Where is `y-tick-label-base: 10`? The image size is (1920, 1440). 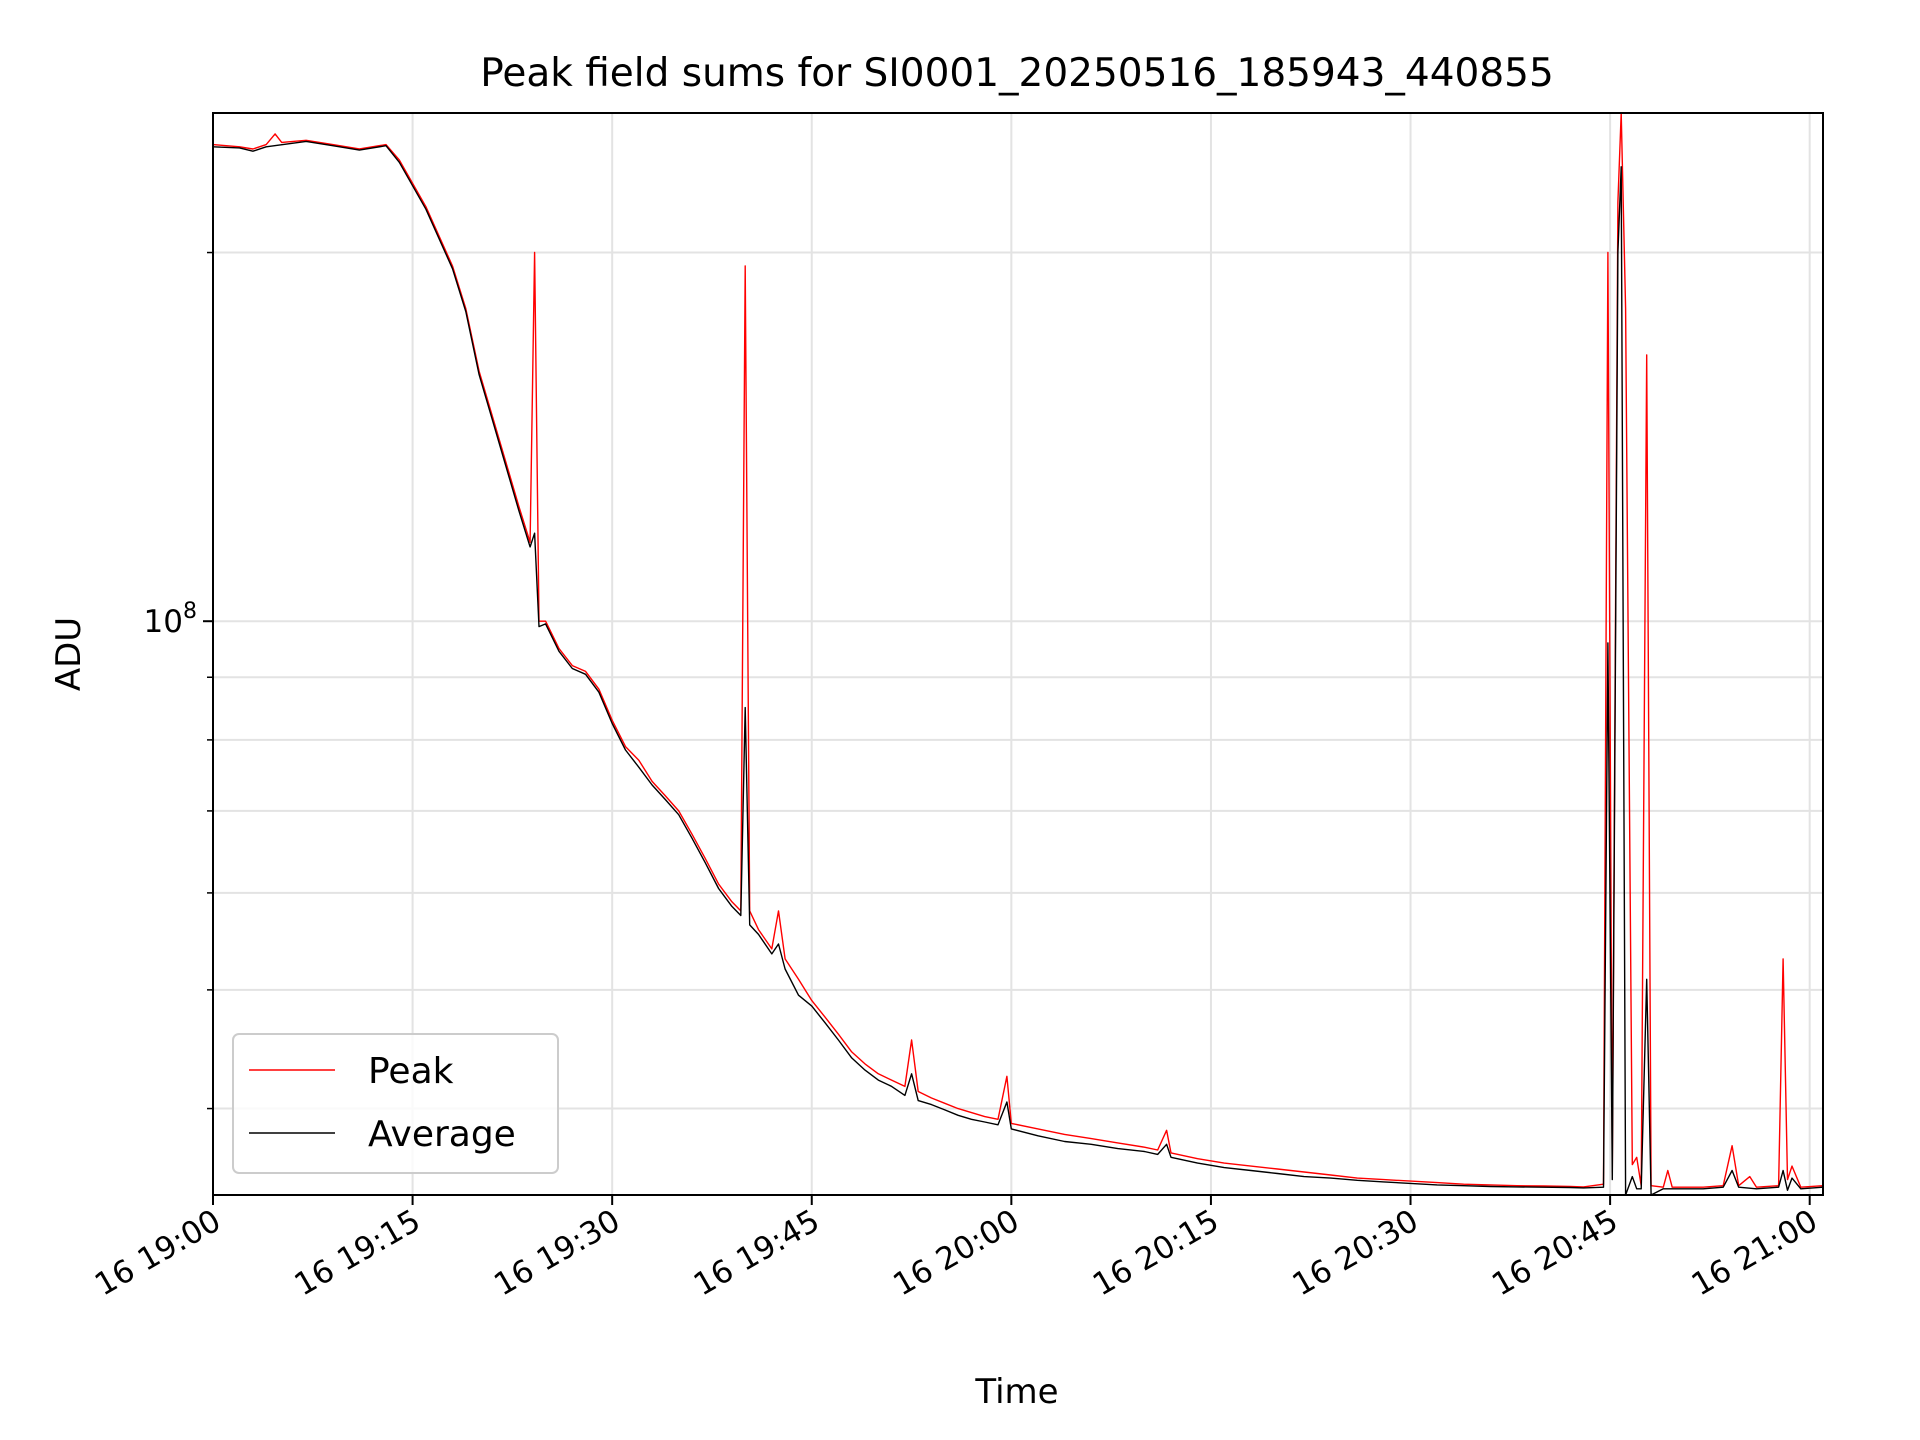
y-tick-label-base: 10 is located at coordinates (163, 622).